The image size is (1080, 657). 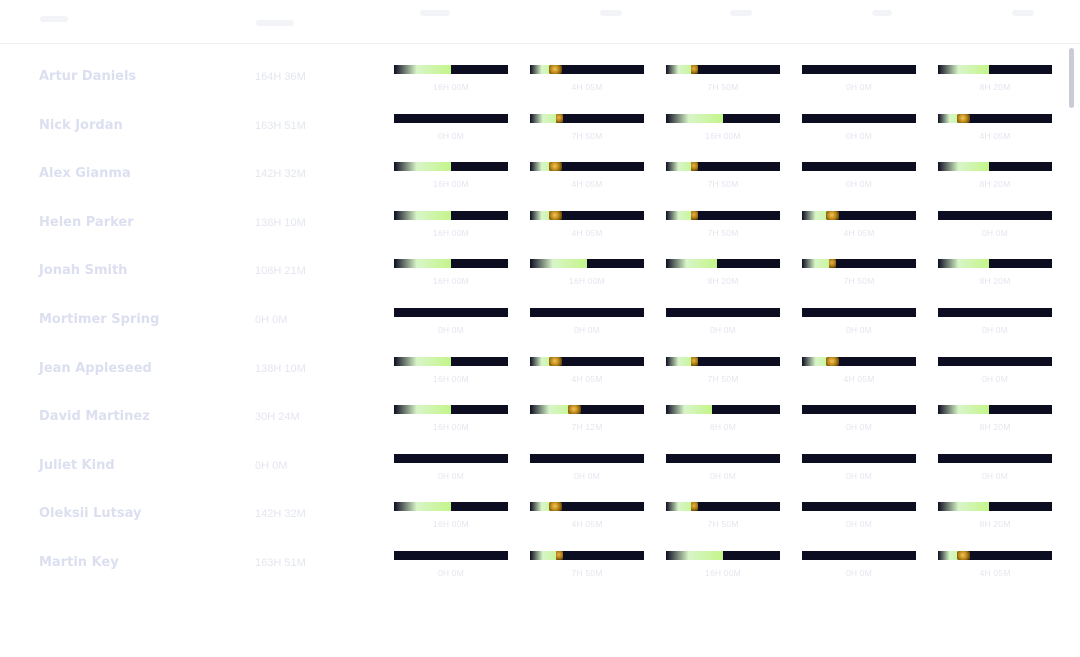 What do you see at coordinates (86, 222) in the screenshot?
I see `employee-name: Helen Parker` at bounding box center [86, 222].